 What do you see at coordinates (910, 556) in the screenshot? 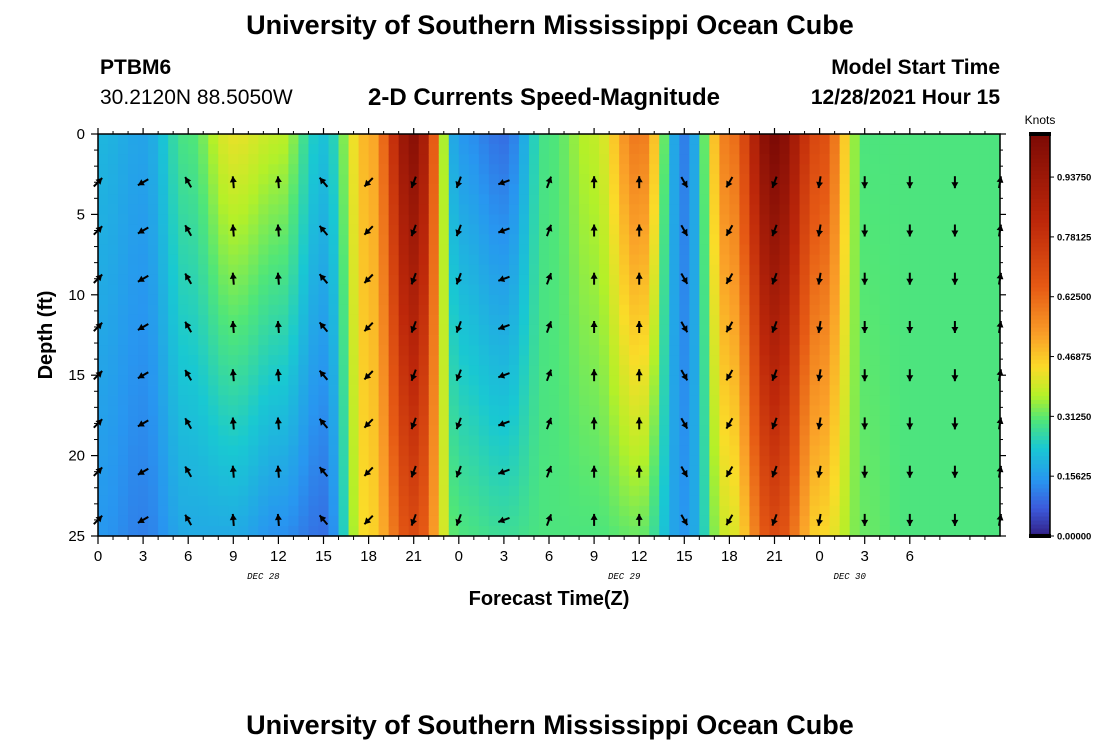
I see `x-tick-label: 6` at bounding box center [910, 556].